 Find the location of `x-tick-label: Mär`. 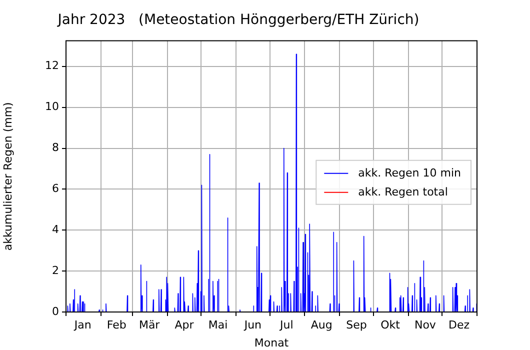

x-tick-label: Mär is located at coordinates (149, 325).